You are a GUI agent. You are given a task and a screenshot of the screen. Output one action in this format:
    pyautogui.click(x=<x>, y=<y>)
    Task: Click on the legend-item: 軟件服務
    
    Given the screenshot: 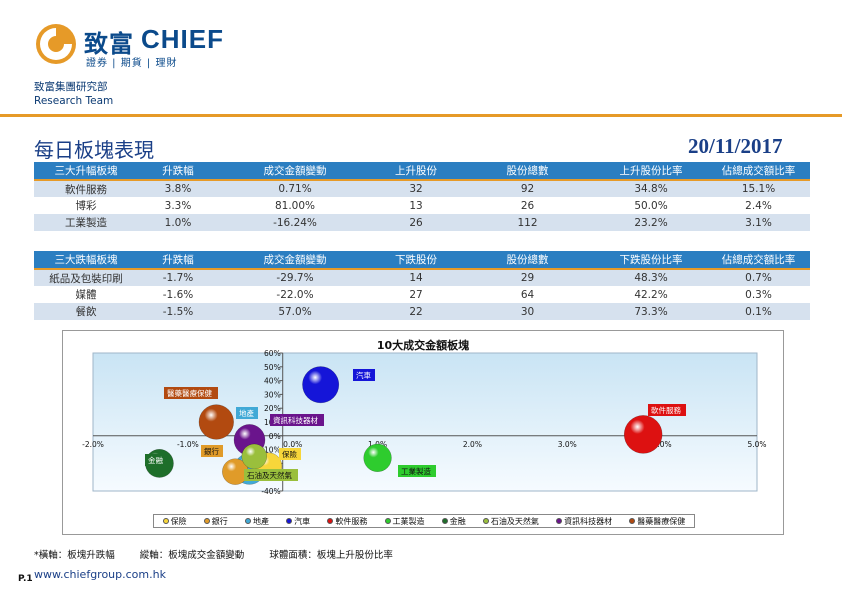 What is the action you would take?
    pyautogui.click(x=347, y=521)
    